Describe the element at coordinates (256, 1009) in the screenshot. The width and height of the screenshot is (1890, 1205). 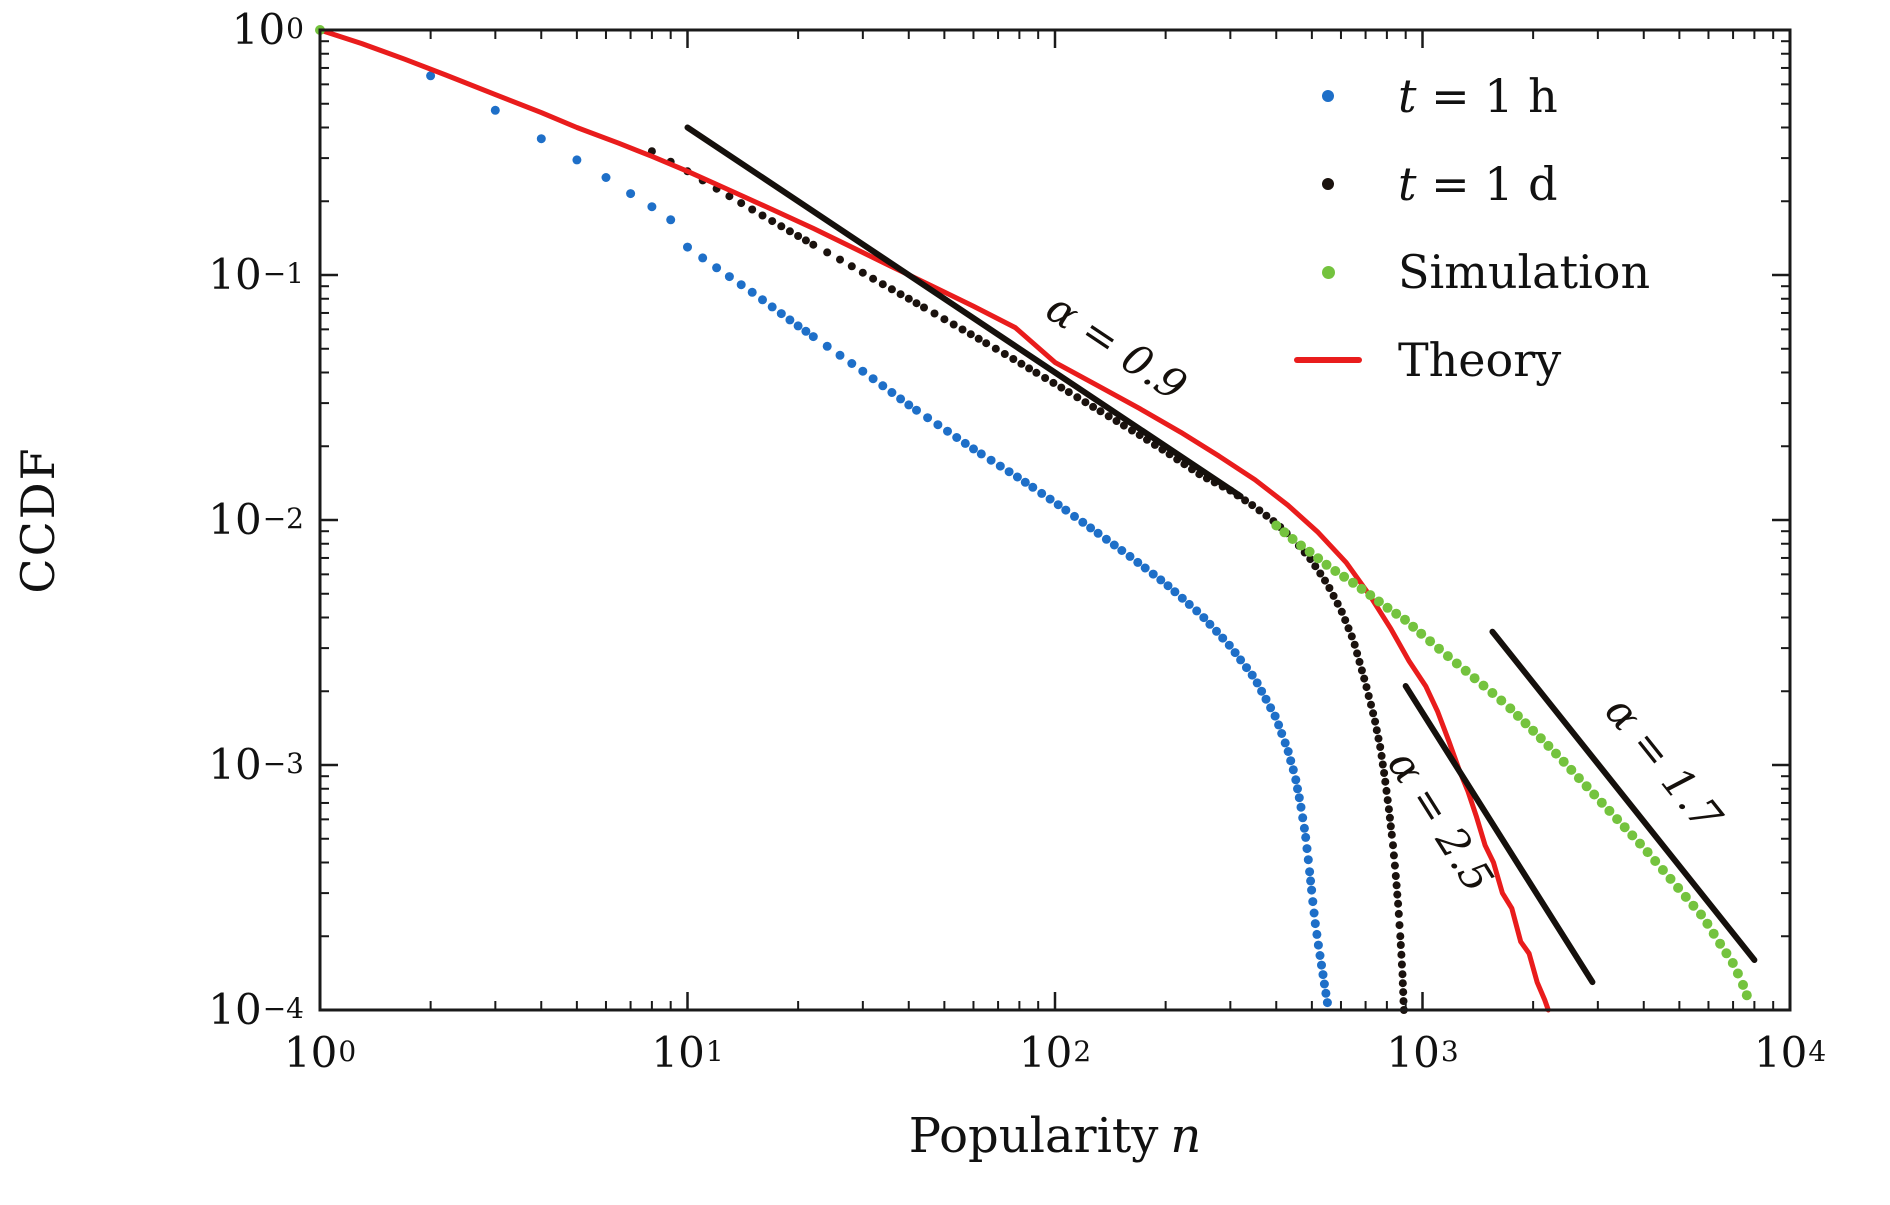
I see `y-tick-label-4: 10⁻⁴` at that location.